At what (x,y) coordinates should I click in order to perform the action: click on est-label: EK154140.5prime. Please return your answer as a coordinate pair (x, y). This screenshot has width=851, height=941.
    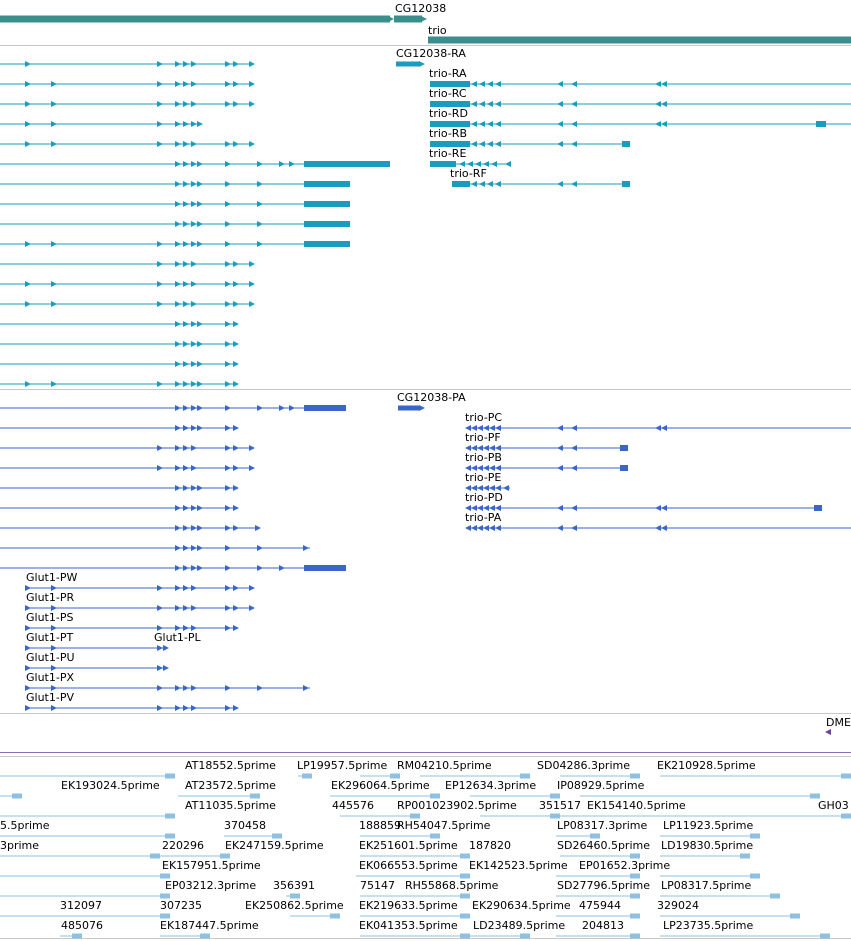
    Looking at the image, I should click on (636, 805).